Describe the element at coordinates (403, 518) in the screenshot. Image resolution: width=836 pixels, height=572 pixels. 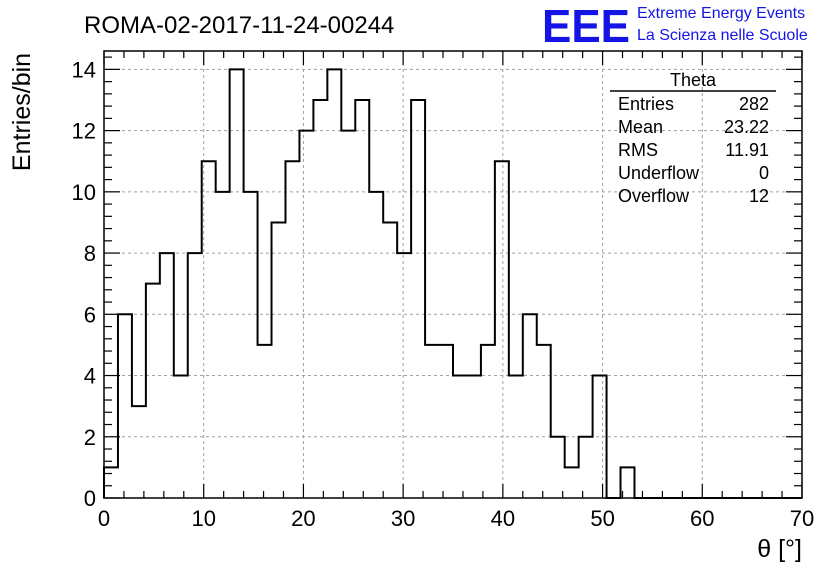
I see `x-tick-label: 30` at that location.